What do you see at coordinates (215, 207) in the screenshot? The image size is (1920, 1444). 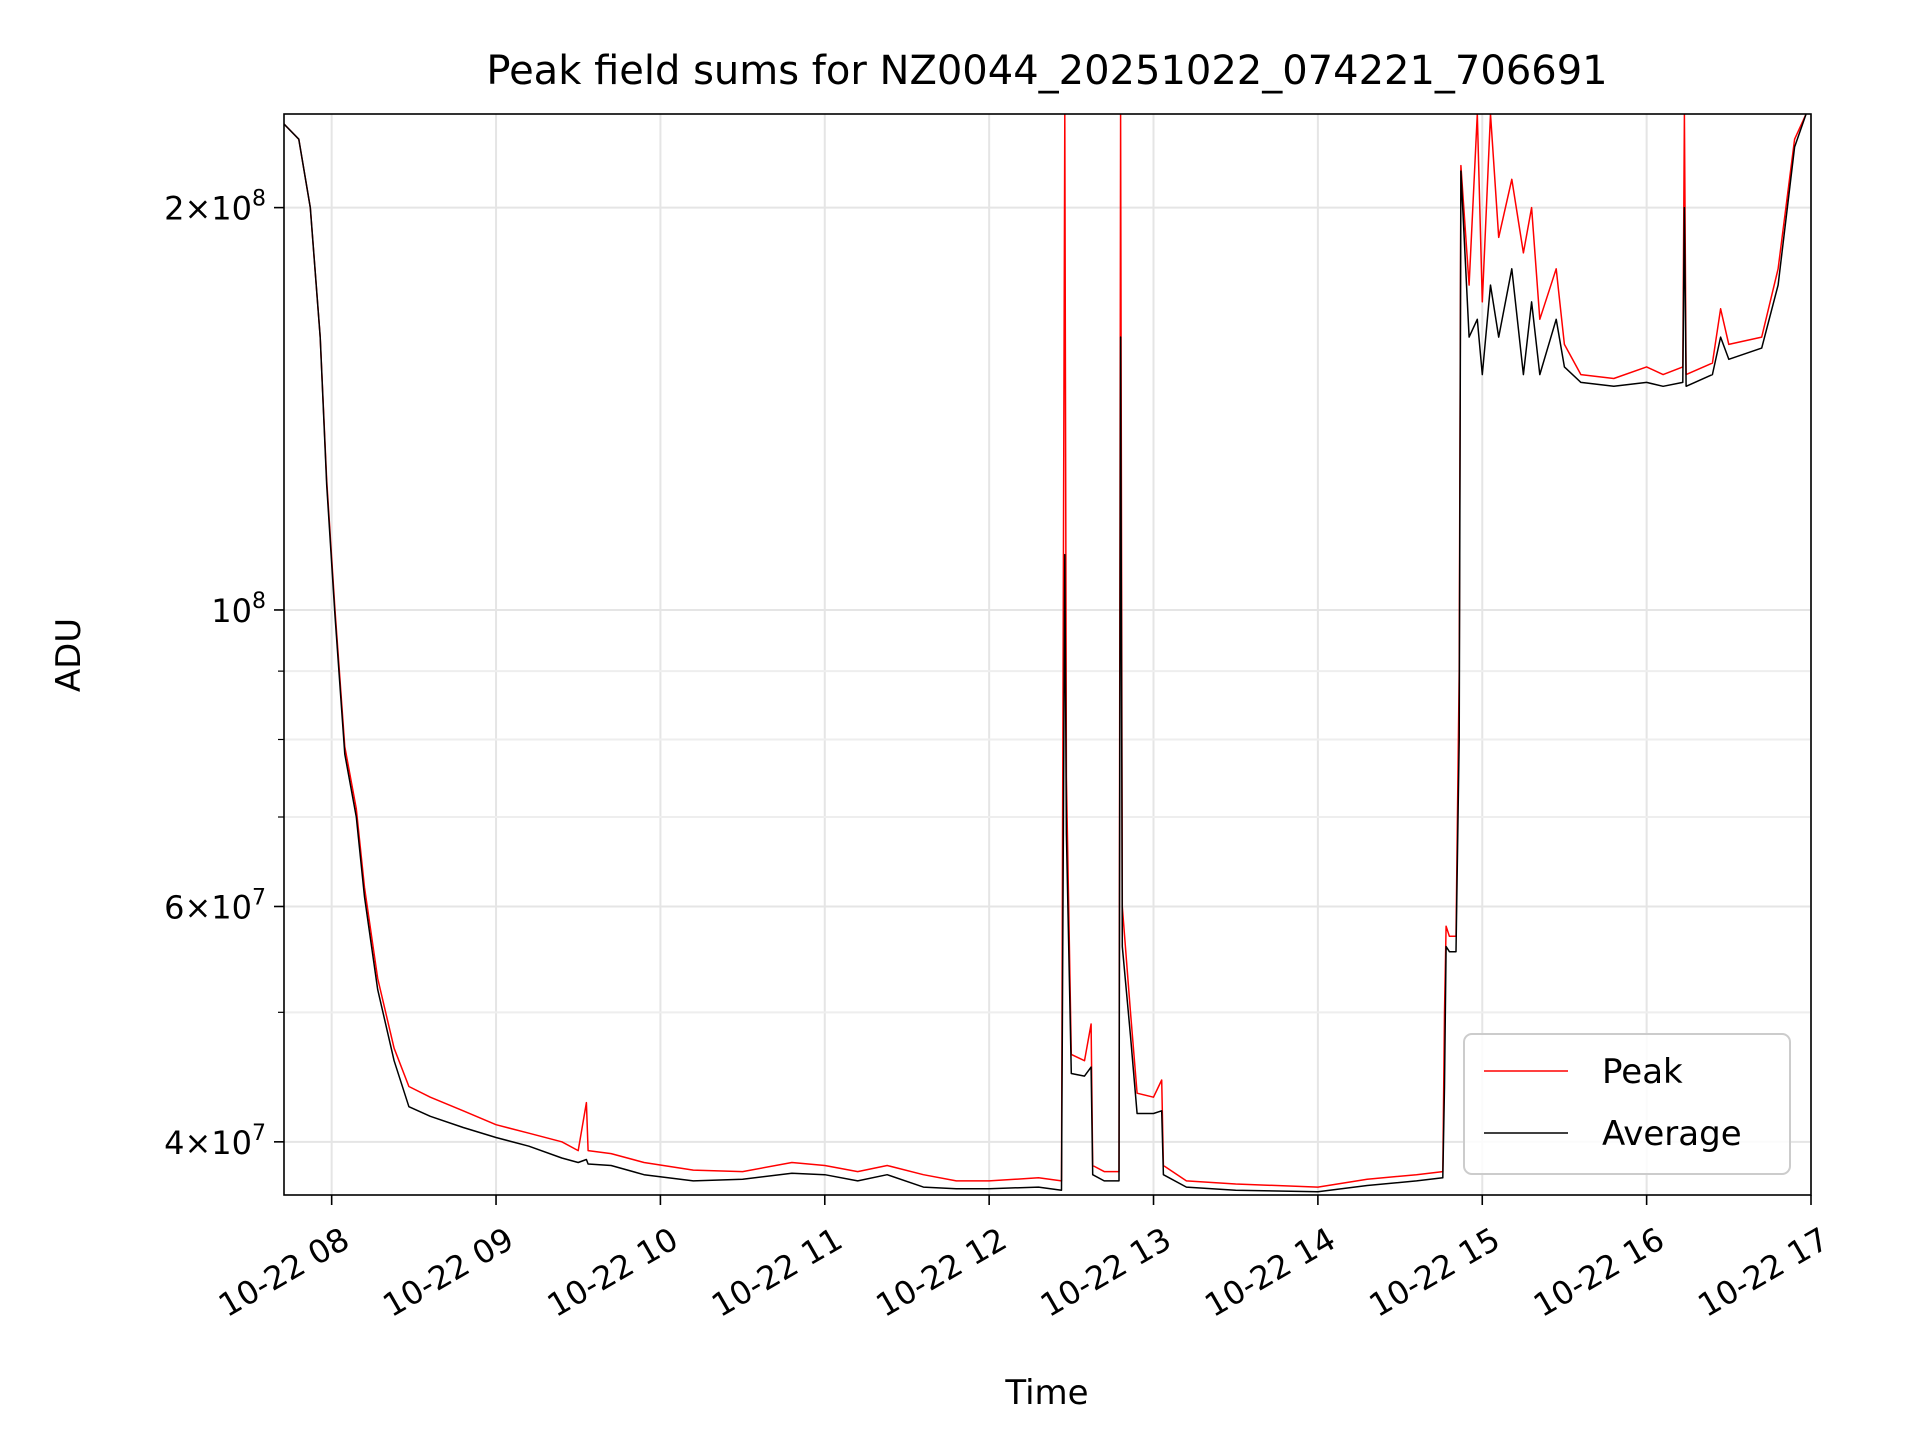 I see `y-tick-label: 2×108` at bounding box center [215, 207].